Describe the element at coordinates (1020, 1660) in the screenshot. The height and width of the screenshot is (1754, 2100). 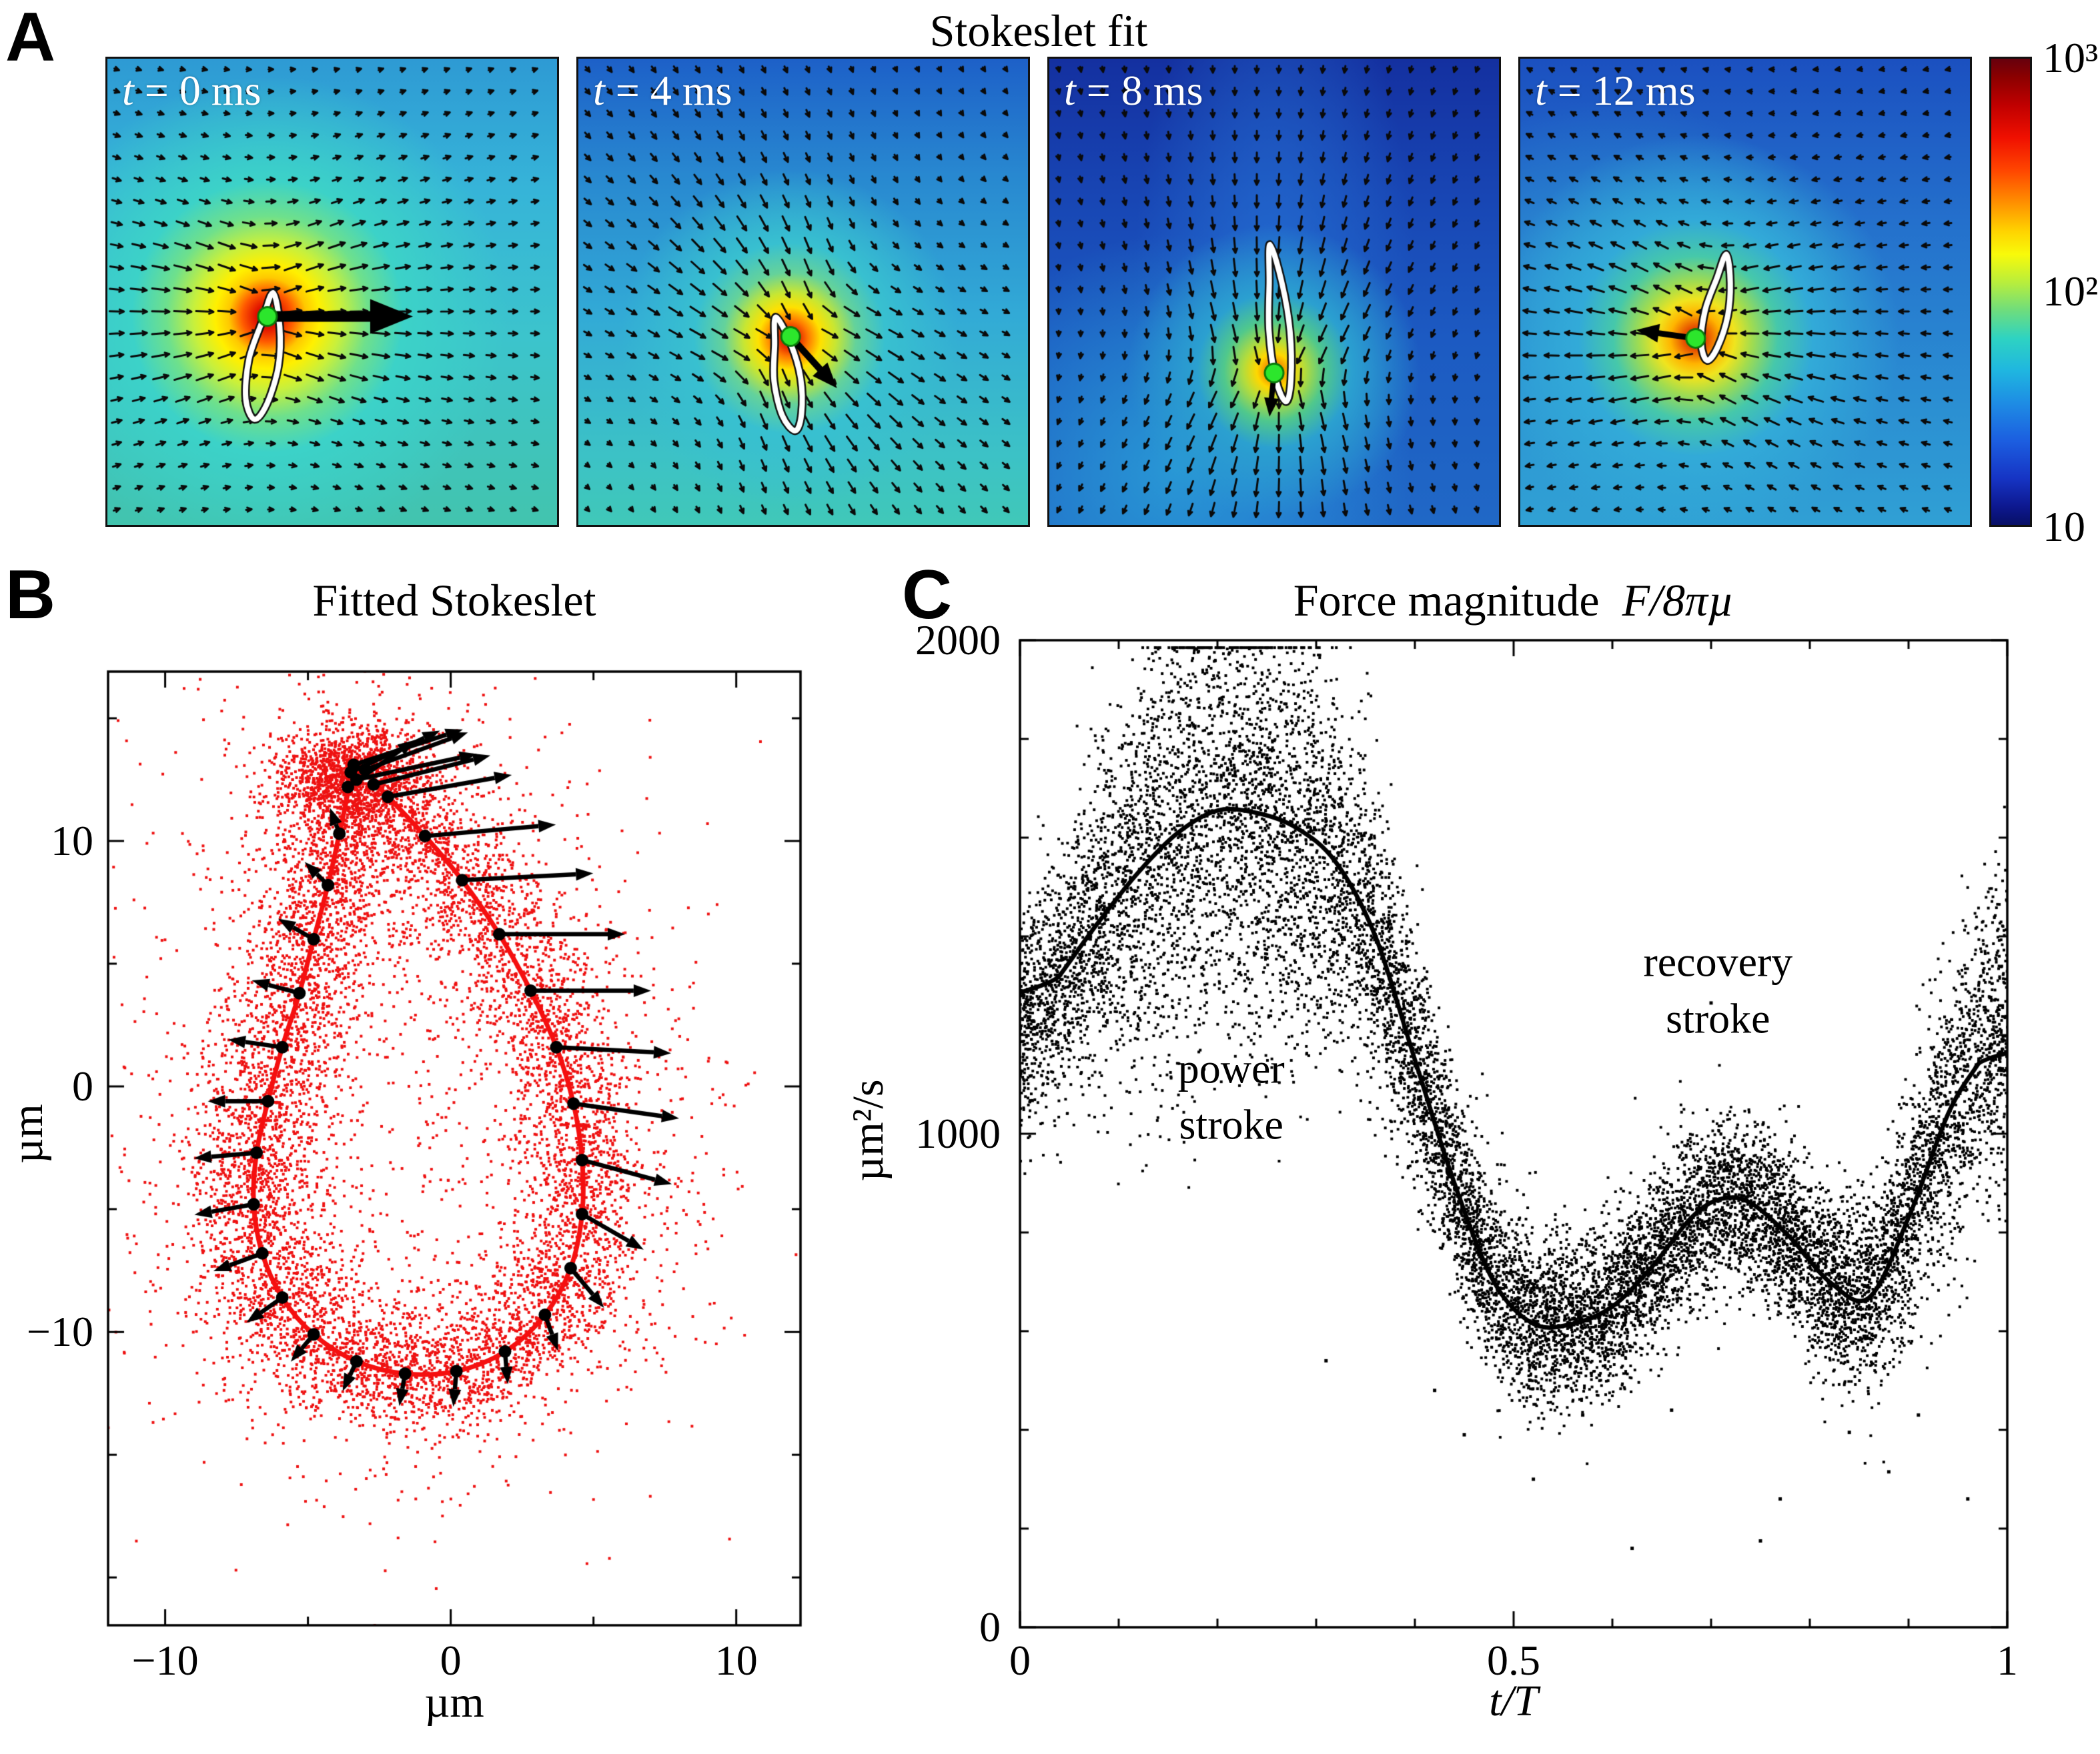
I see `panel-c-xtick-0: 0` at that location.